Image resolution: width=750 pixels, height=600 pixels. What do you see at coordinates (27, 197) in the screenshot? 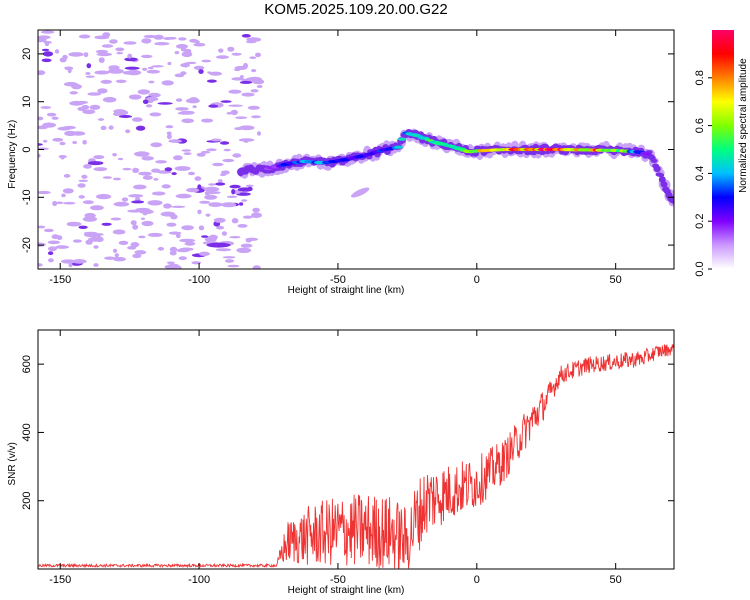
I see `y-tick-label: -10` at bounding box center [27, 197].